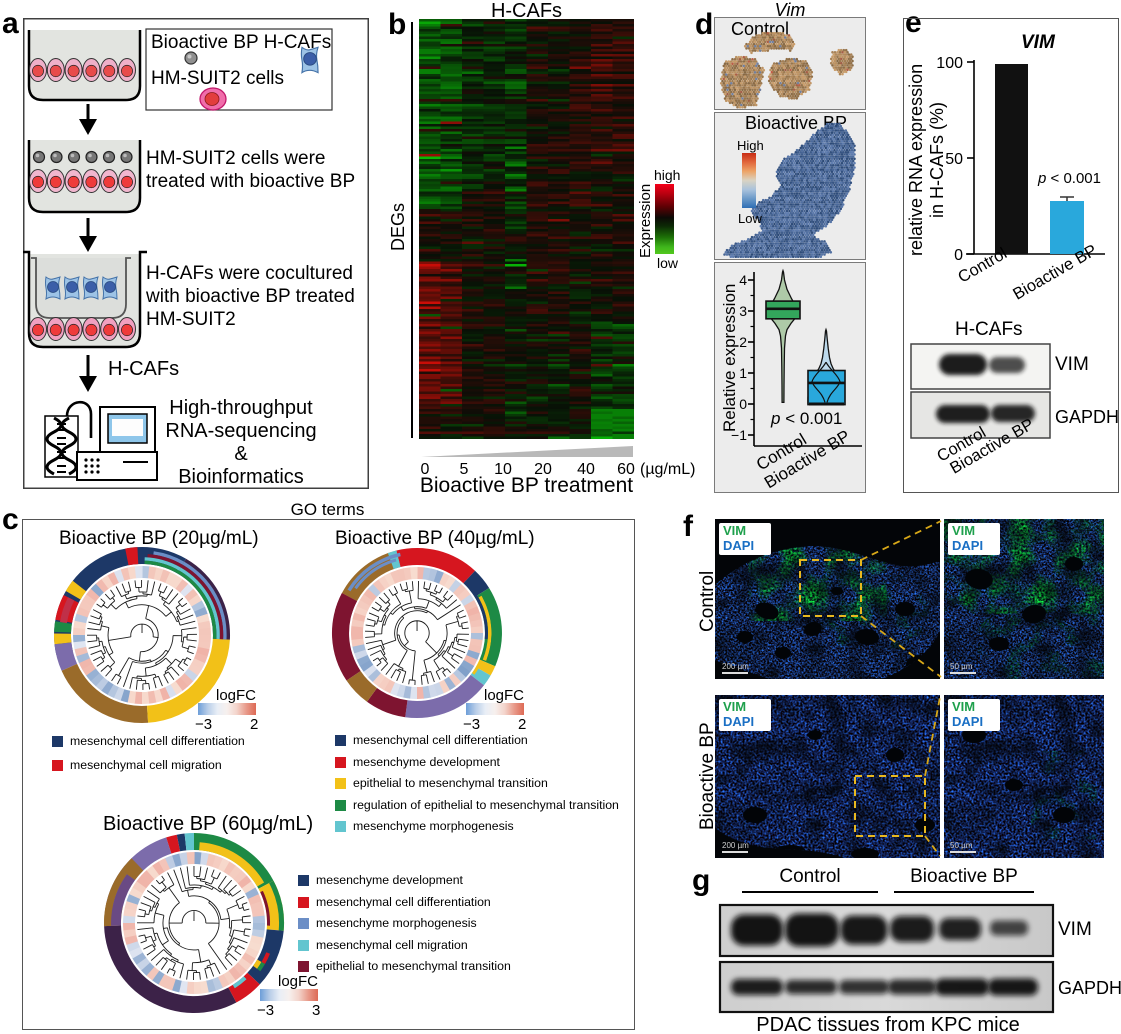 This screenshot has width=1121, height=1034. What do you see at coordinates (241, 477) in the screenshot?
I see `svg-text: Bioinformatics` at bounding box center [241, 477].